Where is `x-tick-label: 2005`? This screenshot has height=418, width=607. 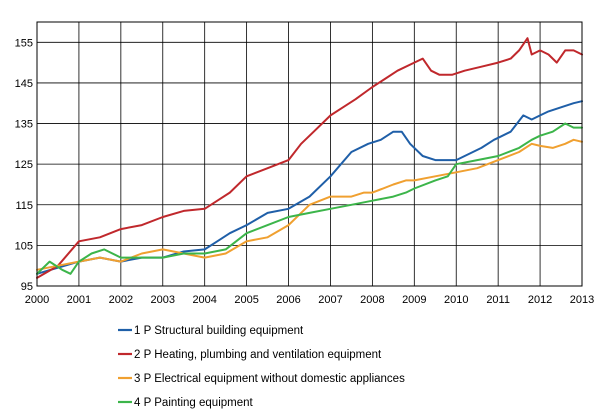 x-tick-label: 2005 is located at coordinates (246, 300).